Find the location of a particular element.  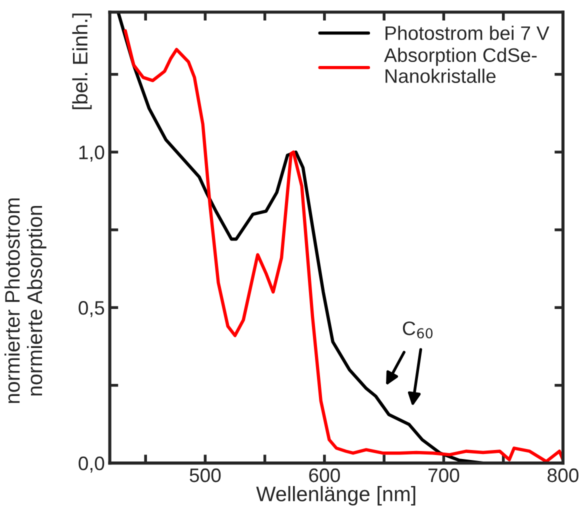

x-tick-label: 700 is located at coordinates (444, 475).